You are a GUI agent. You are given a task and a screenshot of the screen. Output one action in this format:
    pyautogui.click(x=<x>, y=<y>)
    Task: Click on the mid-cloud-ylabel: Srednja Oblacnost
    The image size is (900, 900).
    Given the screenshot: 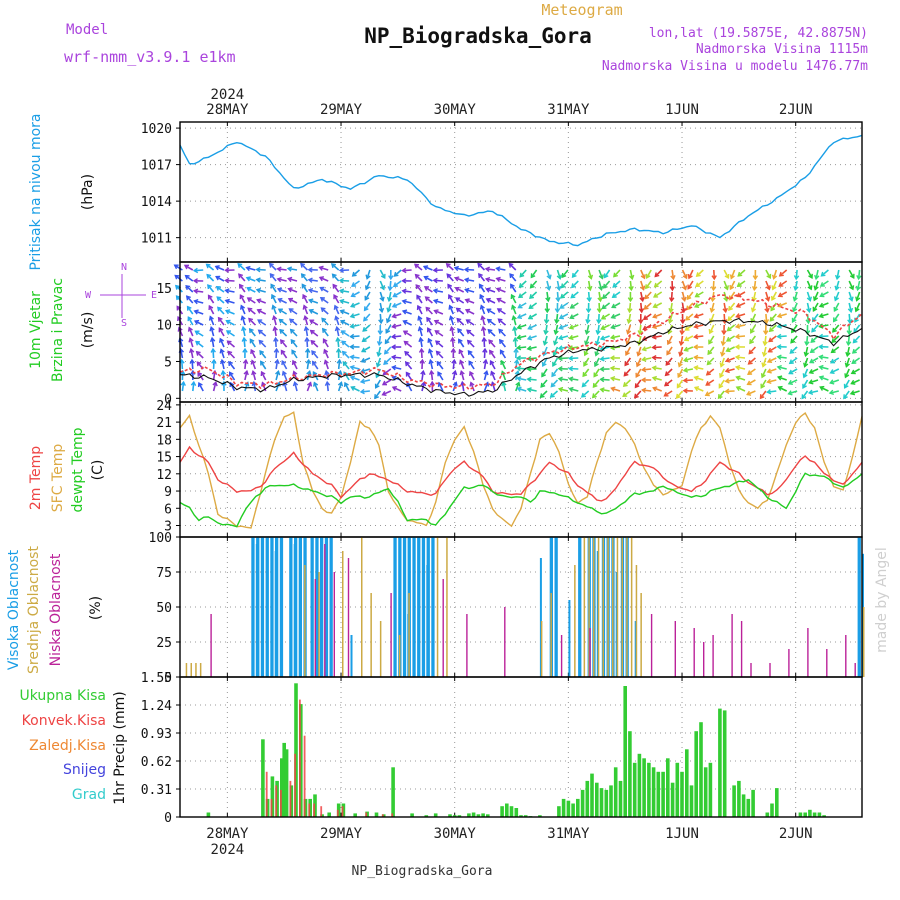 What is the action you would take?
    pyautogui.click(x=34, y=610)
    